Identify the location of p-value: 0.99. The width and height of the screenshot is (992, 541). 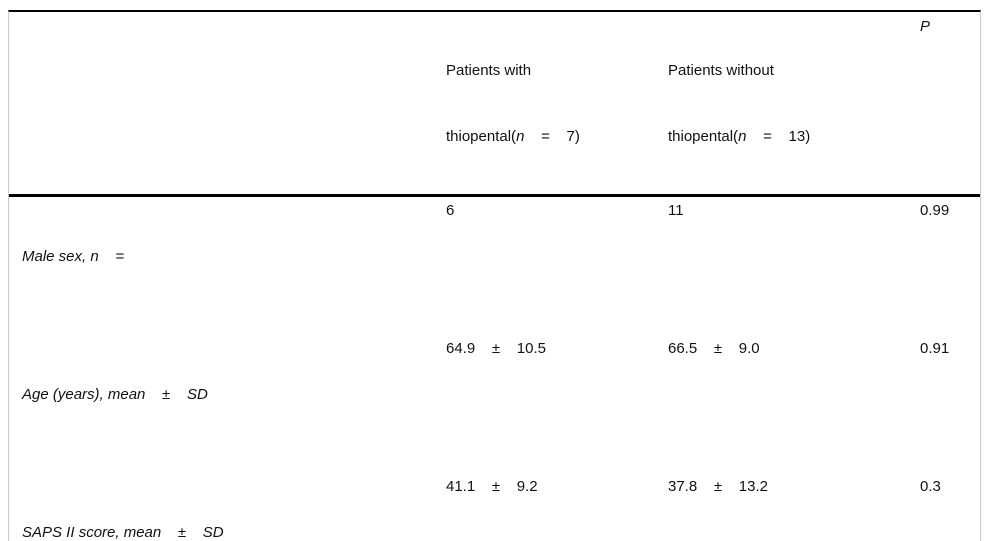
(935, 210).